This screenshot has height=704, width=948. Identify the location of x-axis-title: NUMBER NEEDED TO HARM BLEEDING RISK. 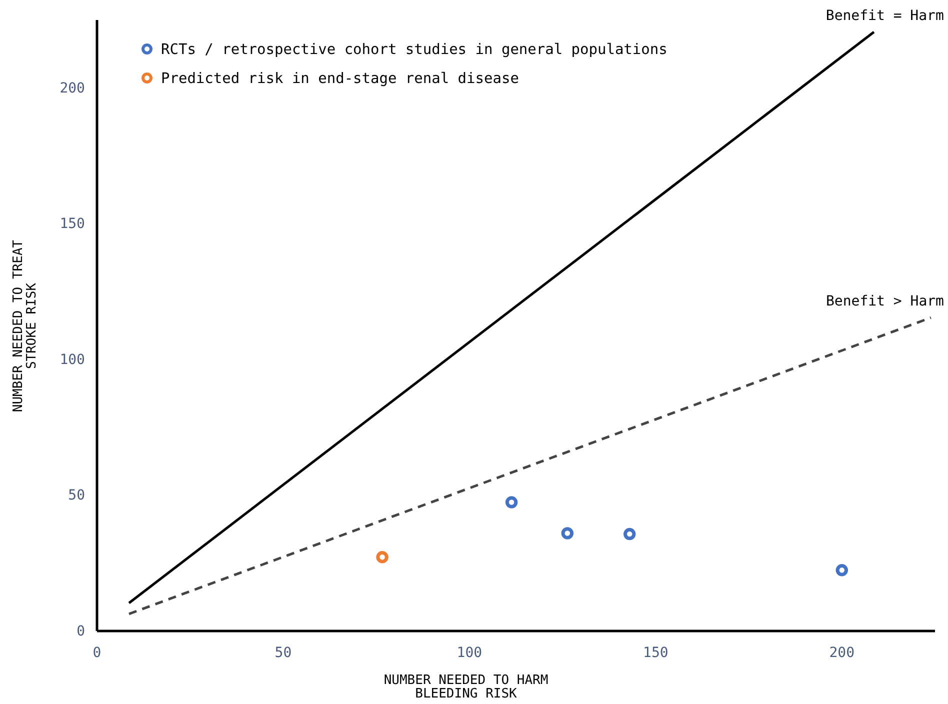
(466, 687).